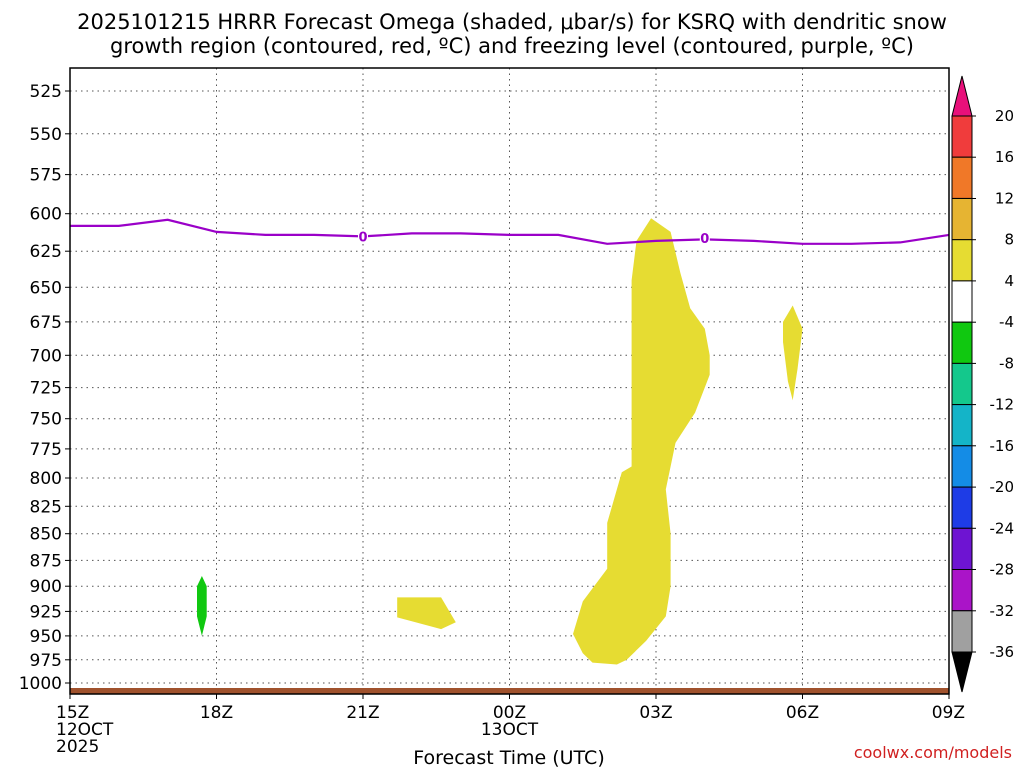 This screenshot has width=1024, height=768. I want to click on colorbar-tick-label: -32, so click(1002, 611).